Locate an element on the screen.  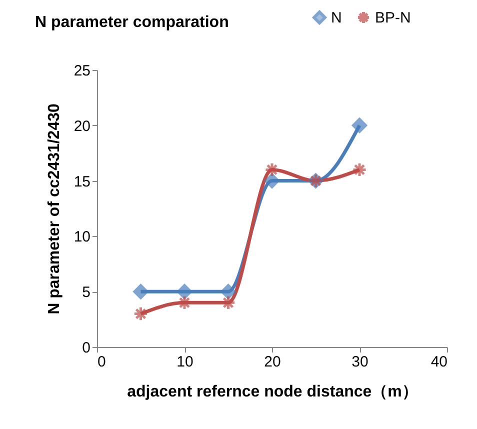
x-tick-label: 30 is located at coordinates (360, 362).